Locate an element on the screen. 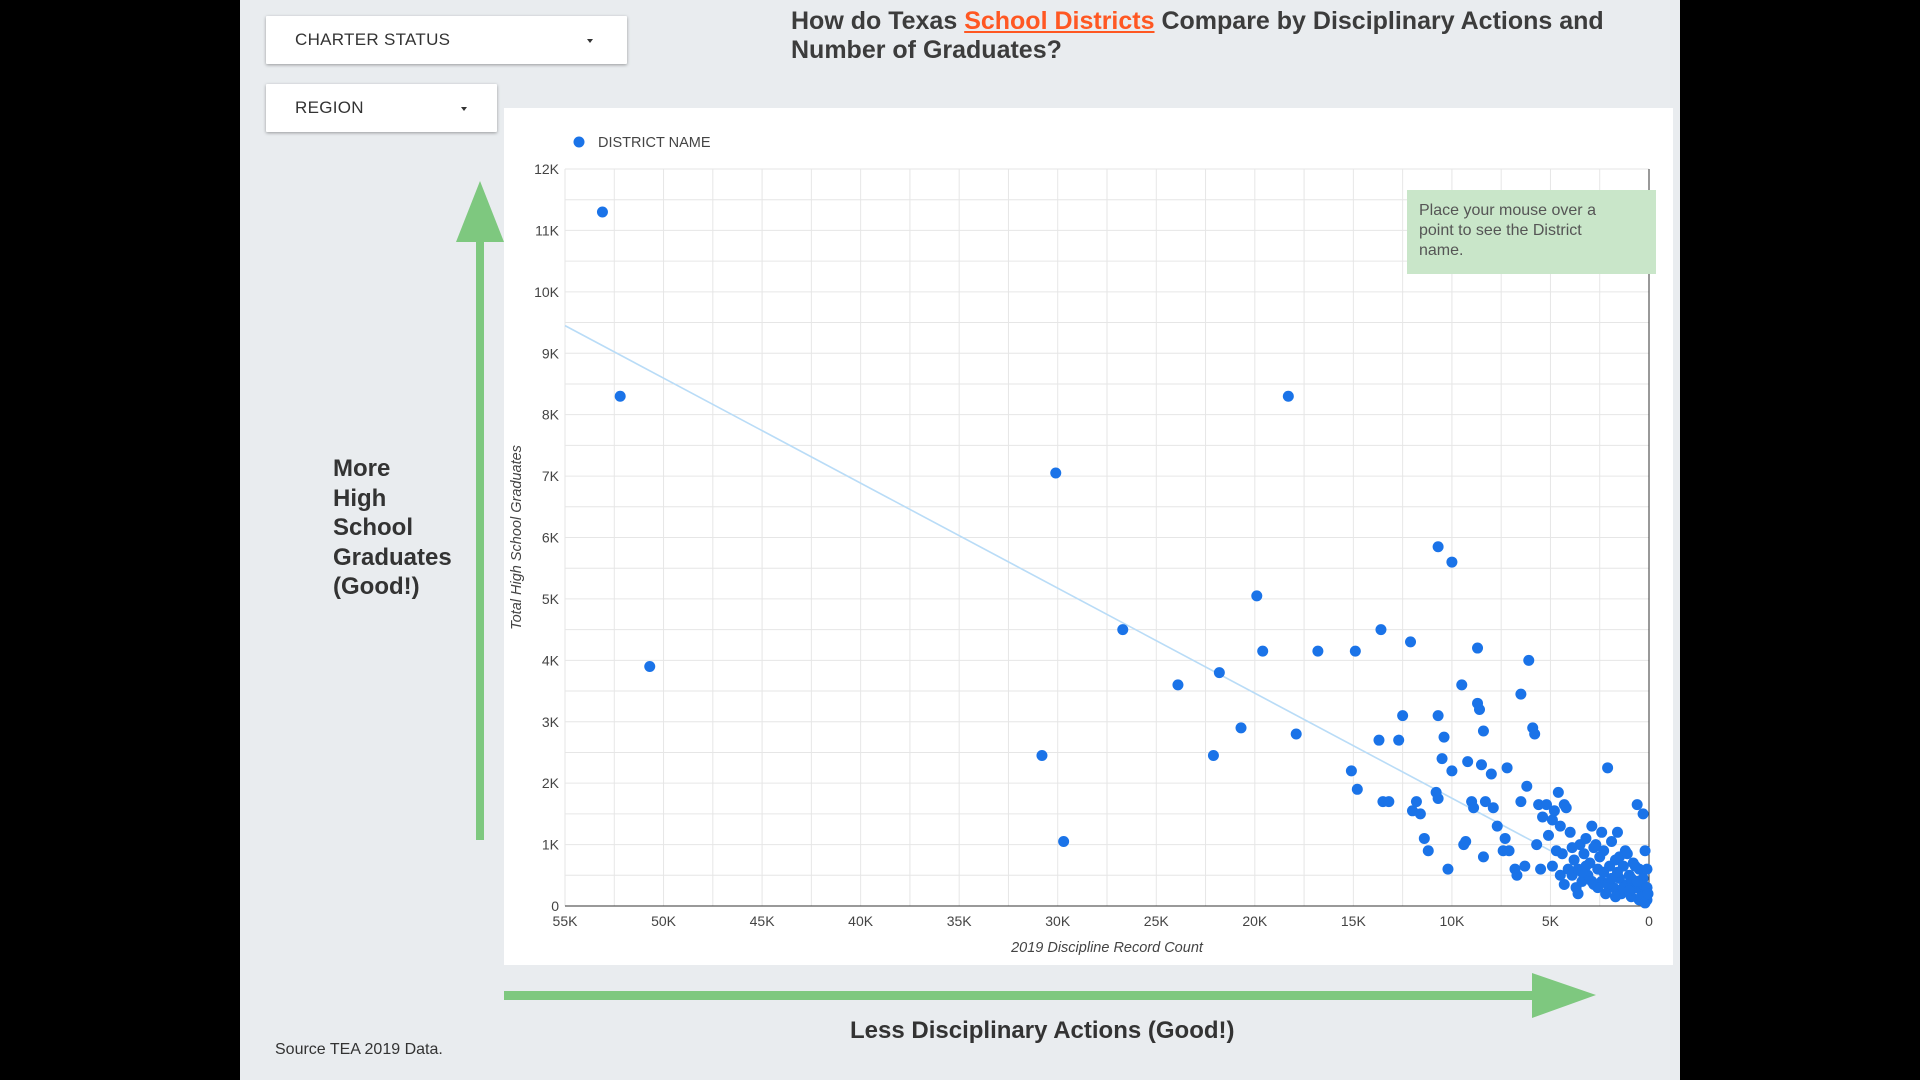  y-tick-label: 9K is located at coordinates (551, 353).